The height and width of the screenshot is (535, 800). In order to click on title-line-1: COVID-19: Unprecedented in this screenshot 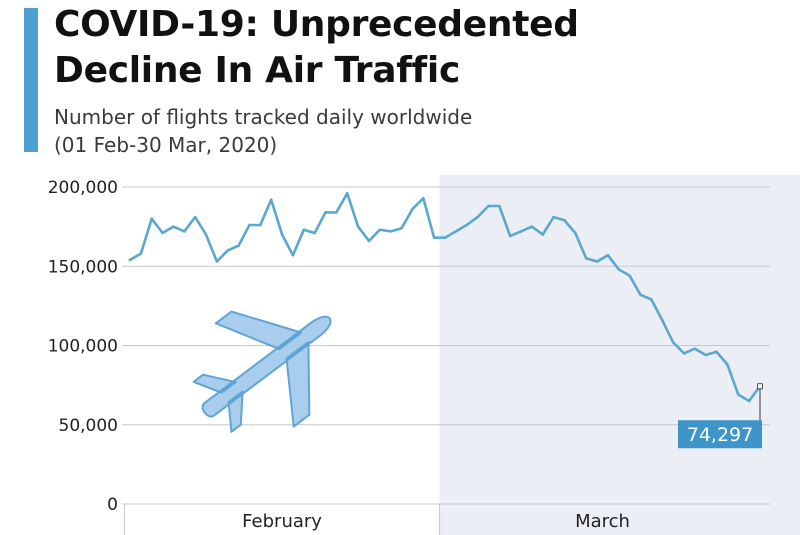, I will do `click(316, 24)`.